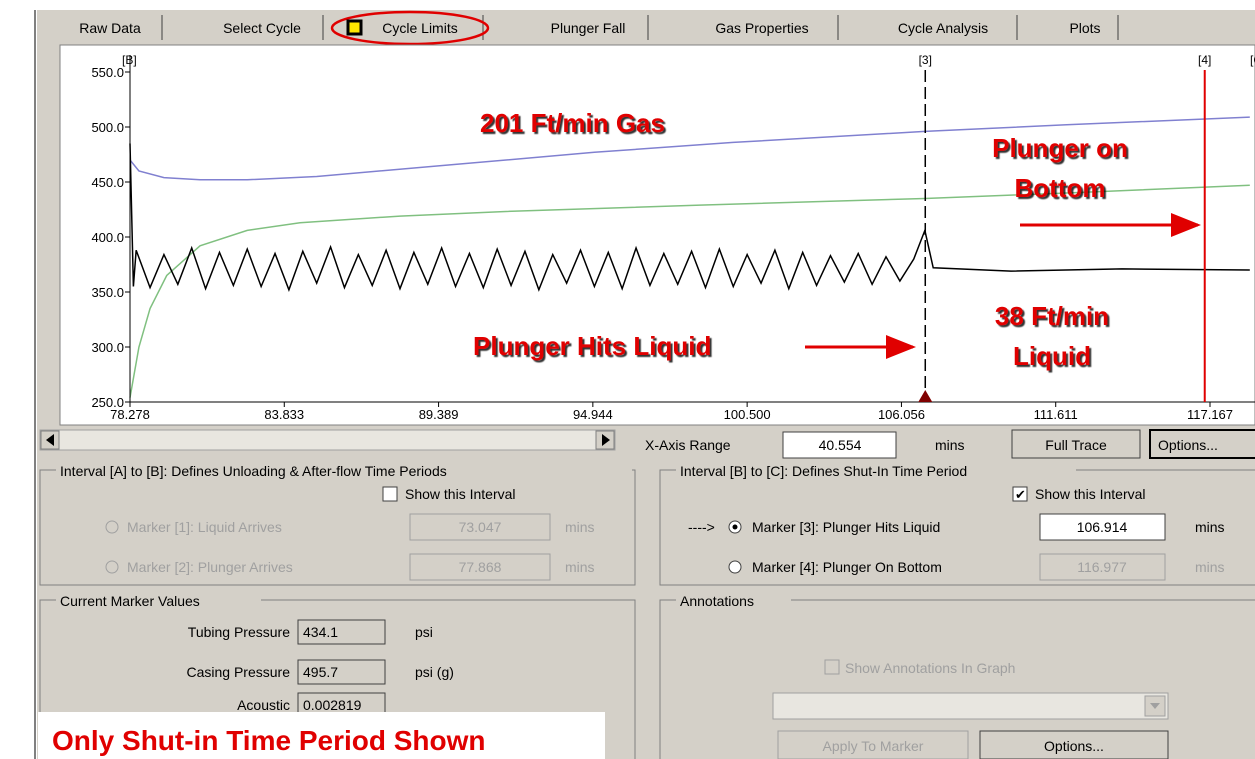  Describe the element at coordinates (419, 28) in the screenshot. I see `tab: Cycle Limits` at that location.